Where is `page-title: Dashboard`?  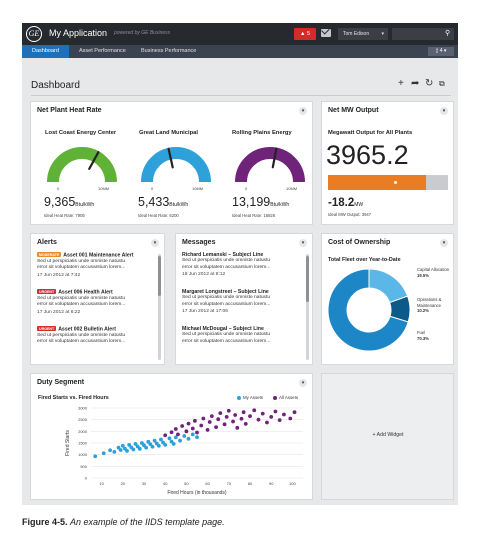 page-title: Dashboard is located at coordinates (55, 85).